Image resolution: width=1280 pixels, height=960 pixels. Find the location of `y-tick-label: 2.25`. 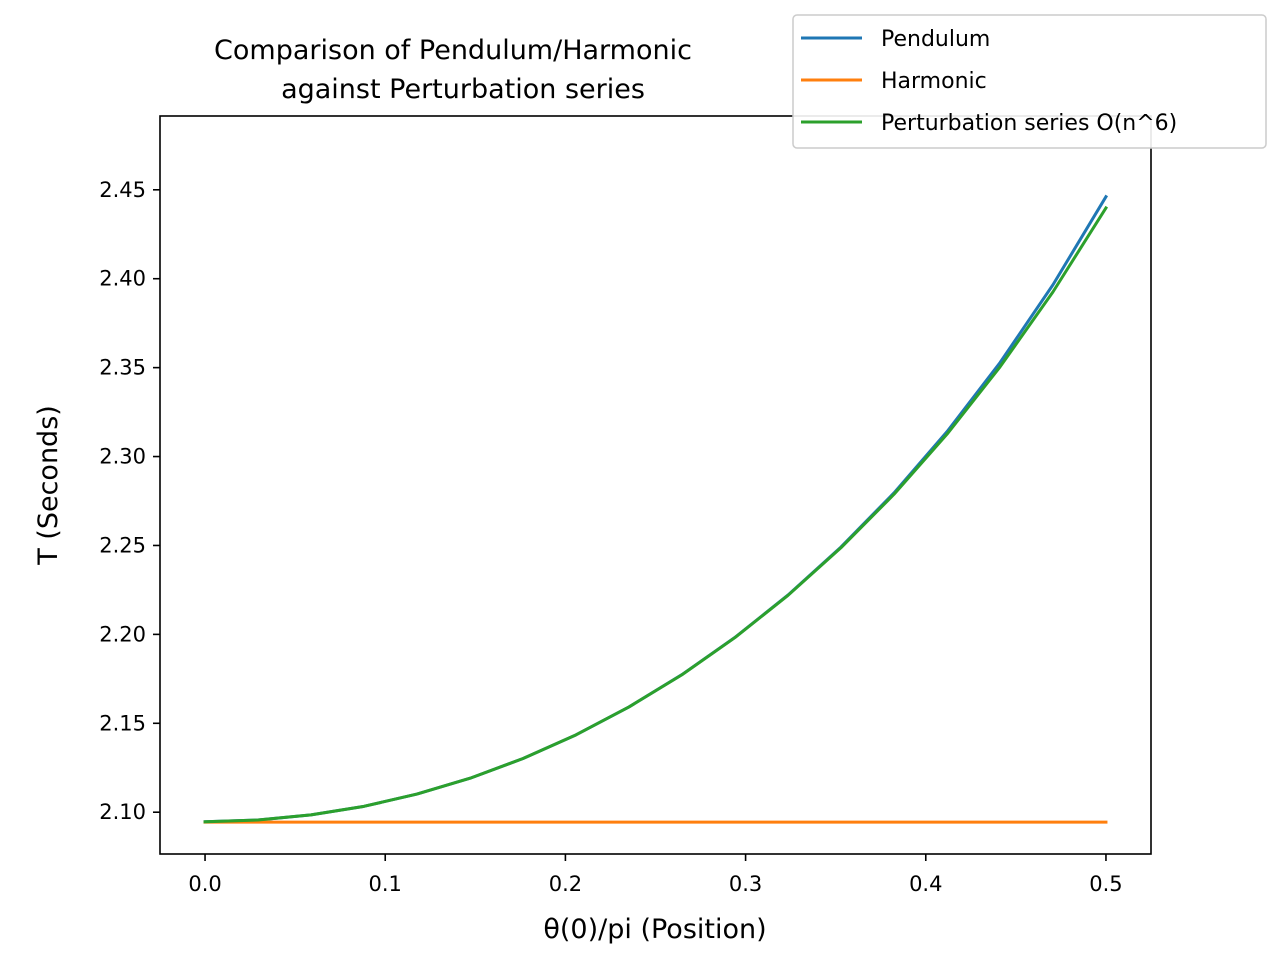

y-tick-label: 2.25 is located at coordinates (122, 545).